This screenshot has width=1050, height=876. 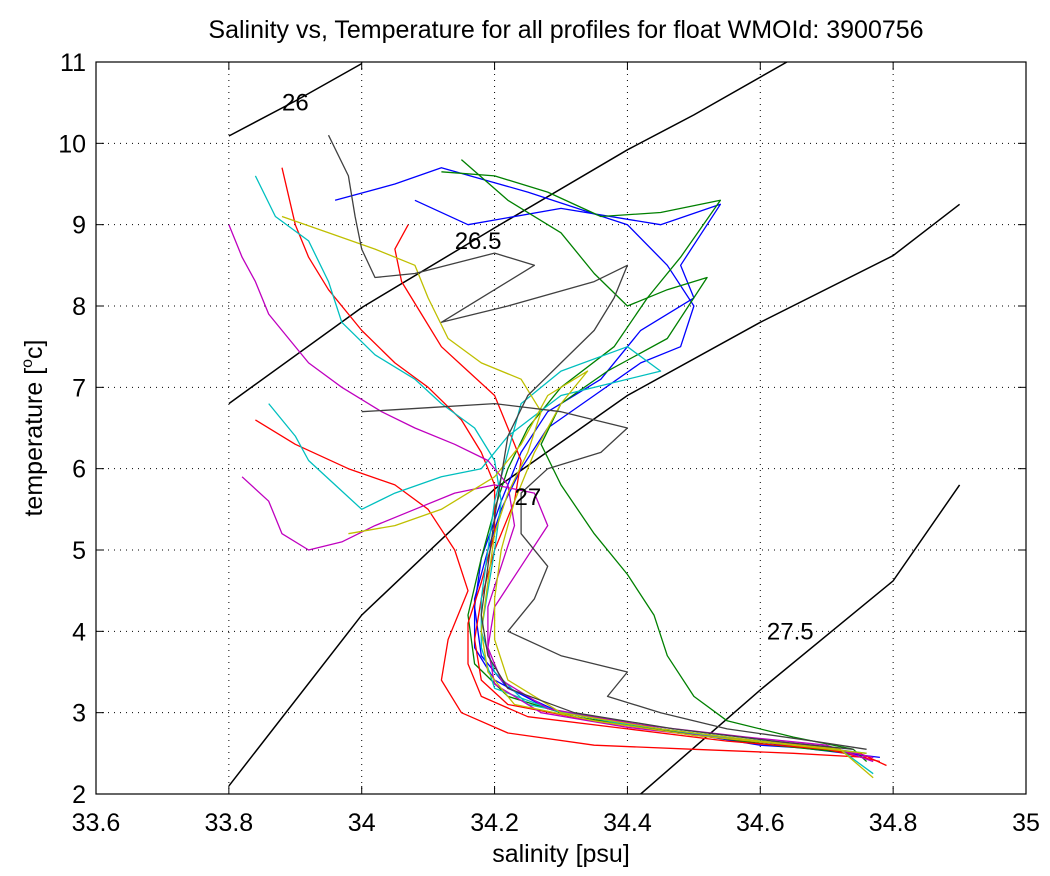 What do you see at coordinates (79, 551) in the screenshot?
I see `y-tick-label: 5` at bounding box center [79, 551].